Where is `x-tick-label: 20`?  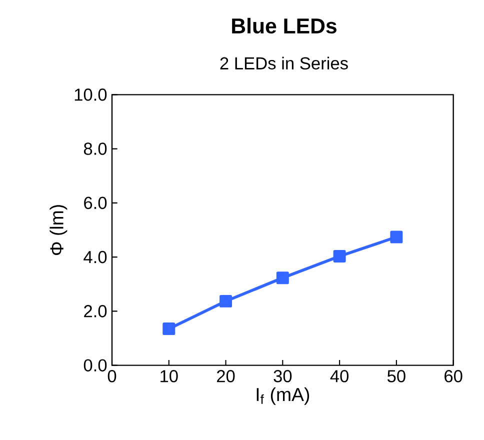 x-tick-label: 20 is located at coordinates (226, 376).